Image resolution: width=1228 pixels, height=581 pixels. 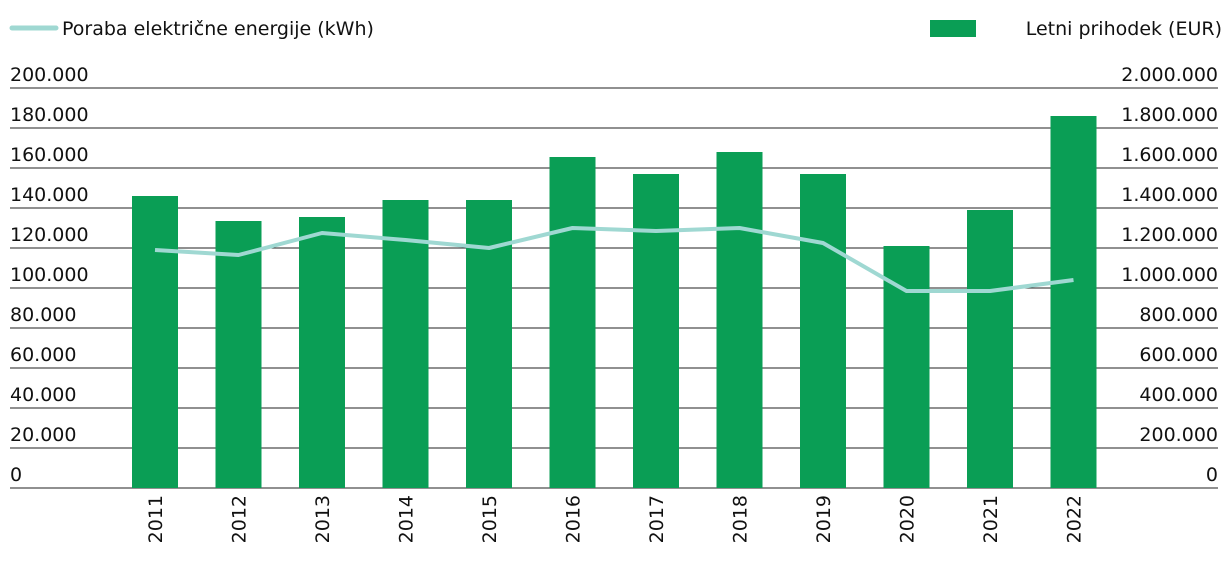 I want to click on x-tick-label: 2019, so click(x=824, y=519).